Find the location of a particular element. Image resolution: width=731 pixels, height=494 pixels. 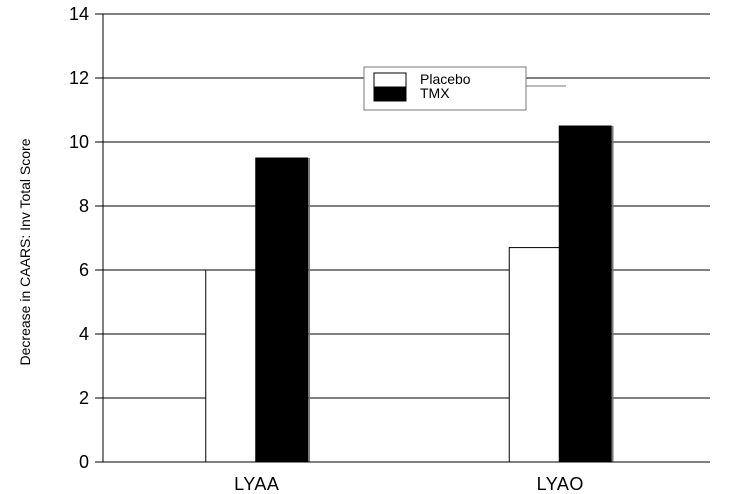

y-tick-label: 0 is located at coordinates (84, 462).